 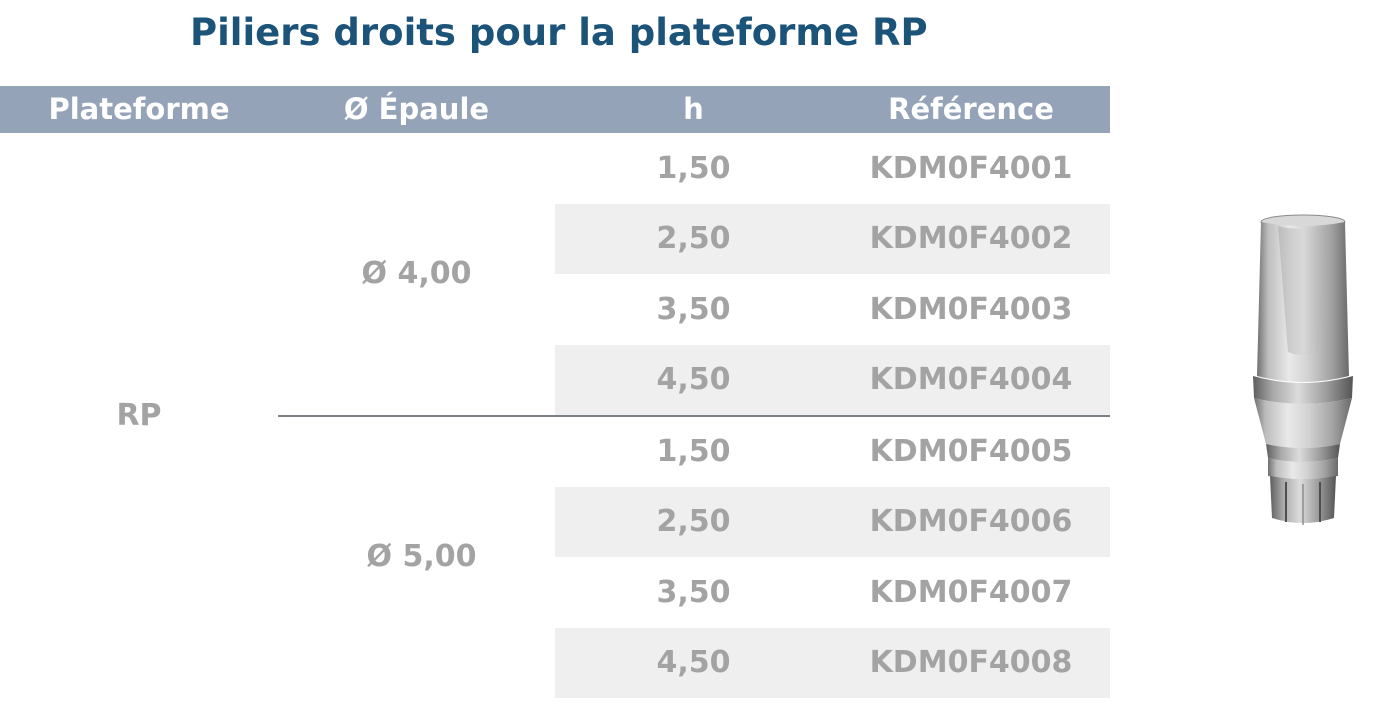 I want to click on header-h: h, so click(x=693, y=109).